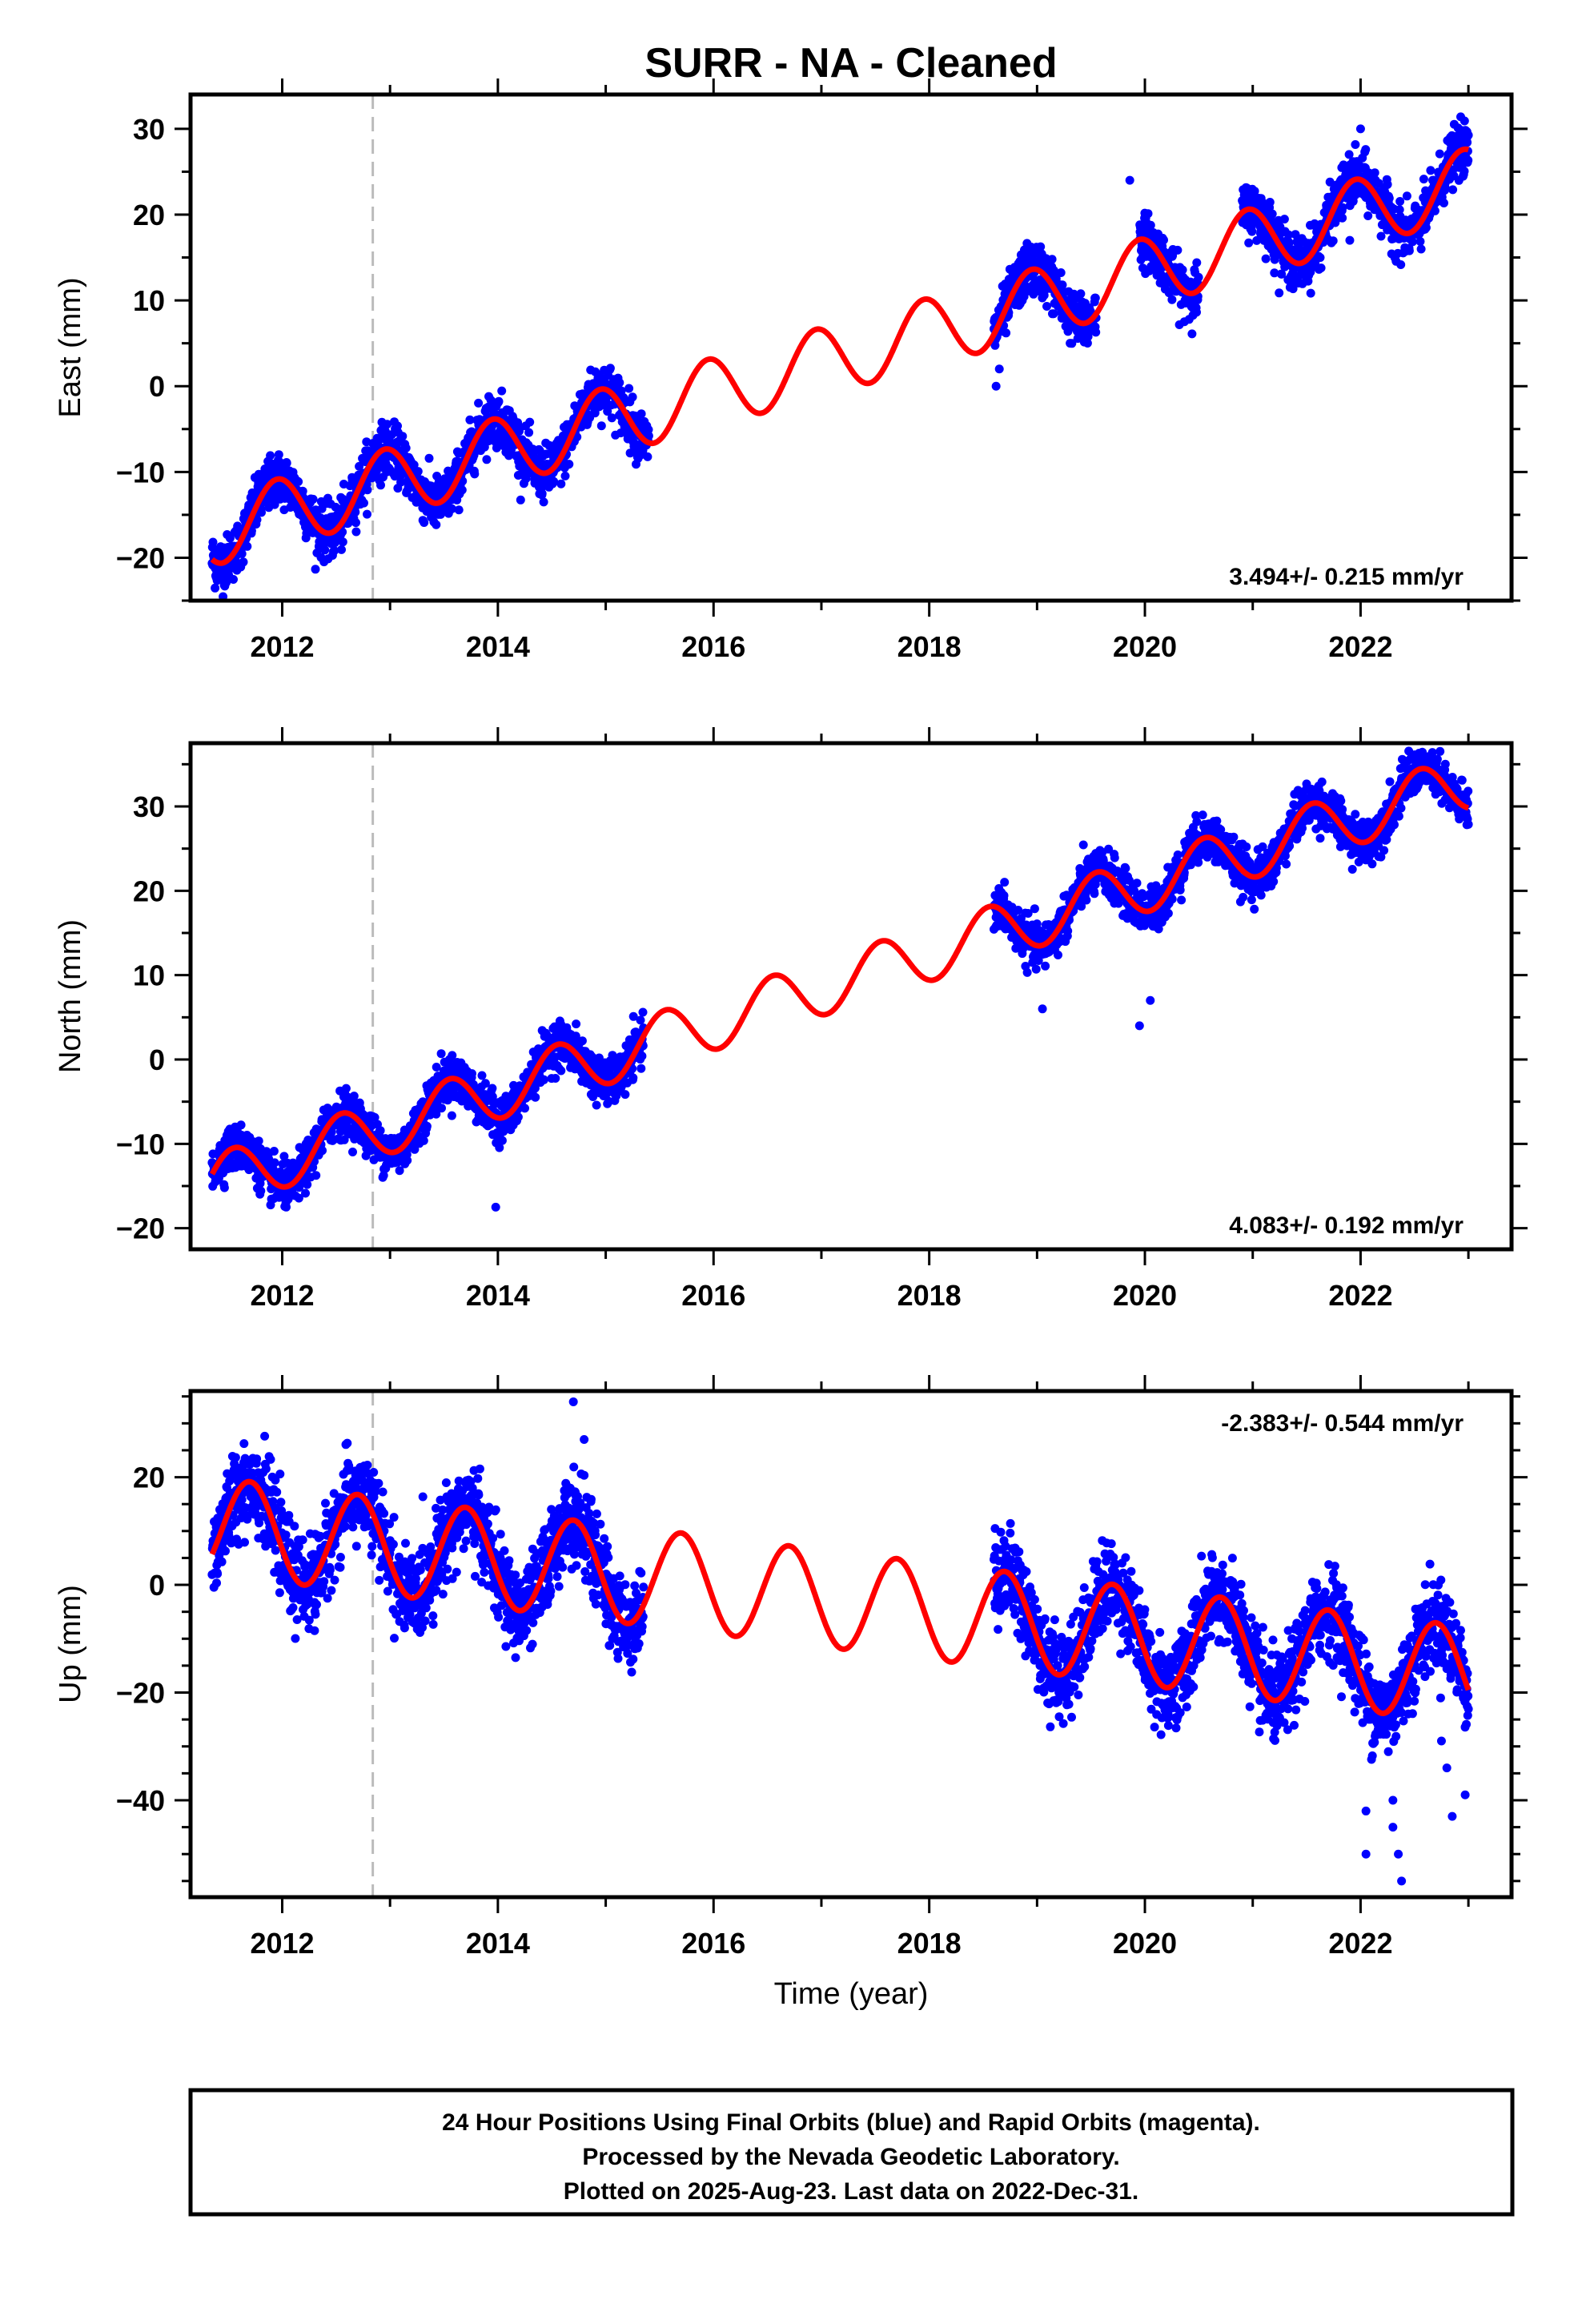 This screenshot has height=2324, width=1582. What do you see at coordinates (850, 63) in the screenshot?
I see `figure-title: SURR - NA - Cleaned` at bounding box center [850, 63].